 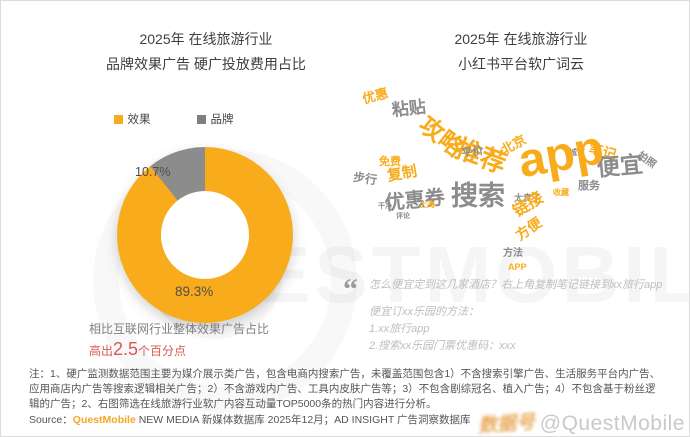 What do you see at coordinates (399, 329) in the screenshot?
I see `quote-method-line2: 1.xx旅行app` at bounding box center [399, 329].